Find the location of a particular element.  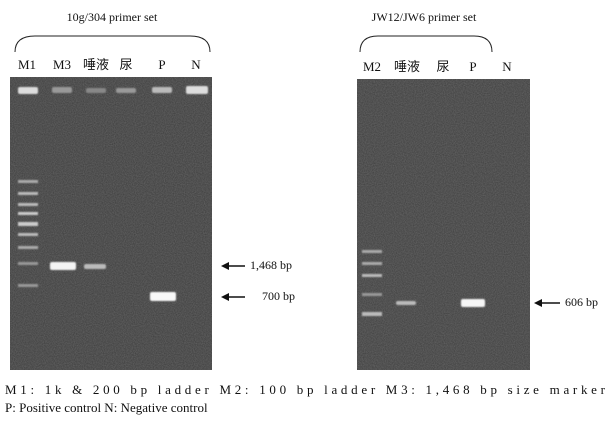

marker-label: 1,468 bp is located at coordinates (271, 265).